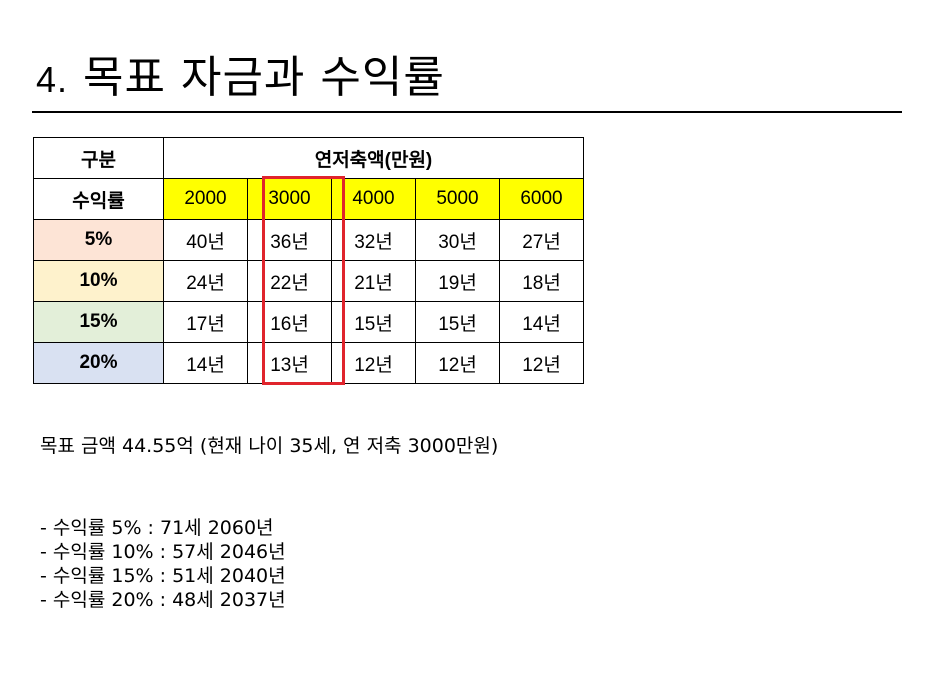 This screenshot has height=696, width=929. I want to click on column-header: 4000, so click(373, 199).